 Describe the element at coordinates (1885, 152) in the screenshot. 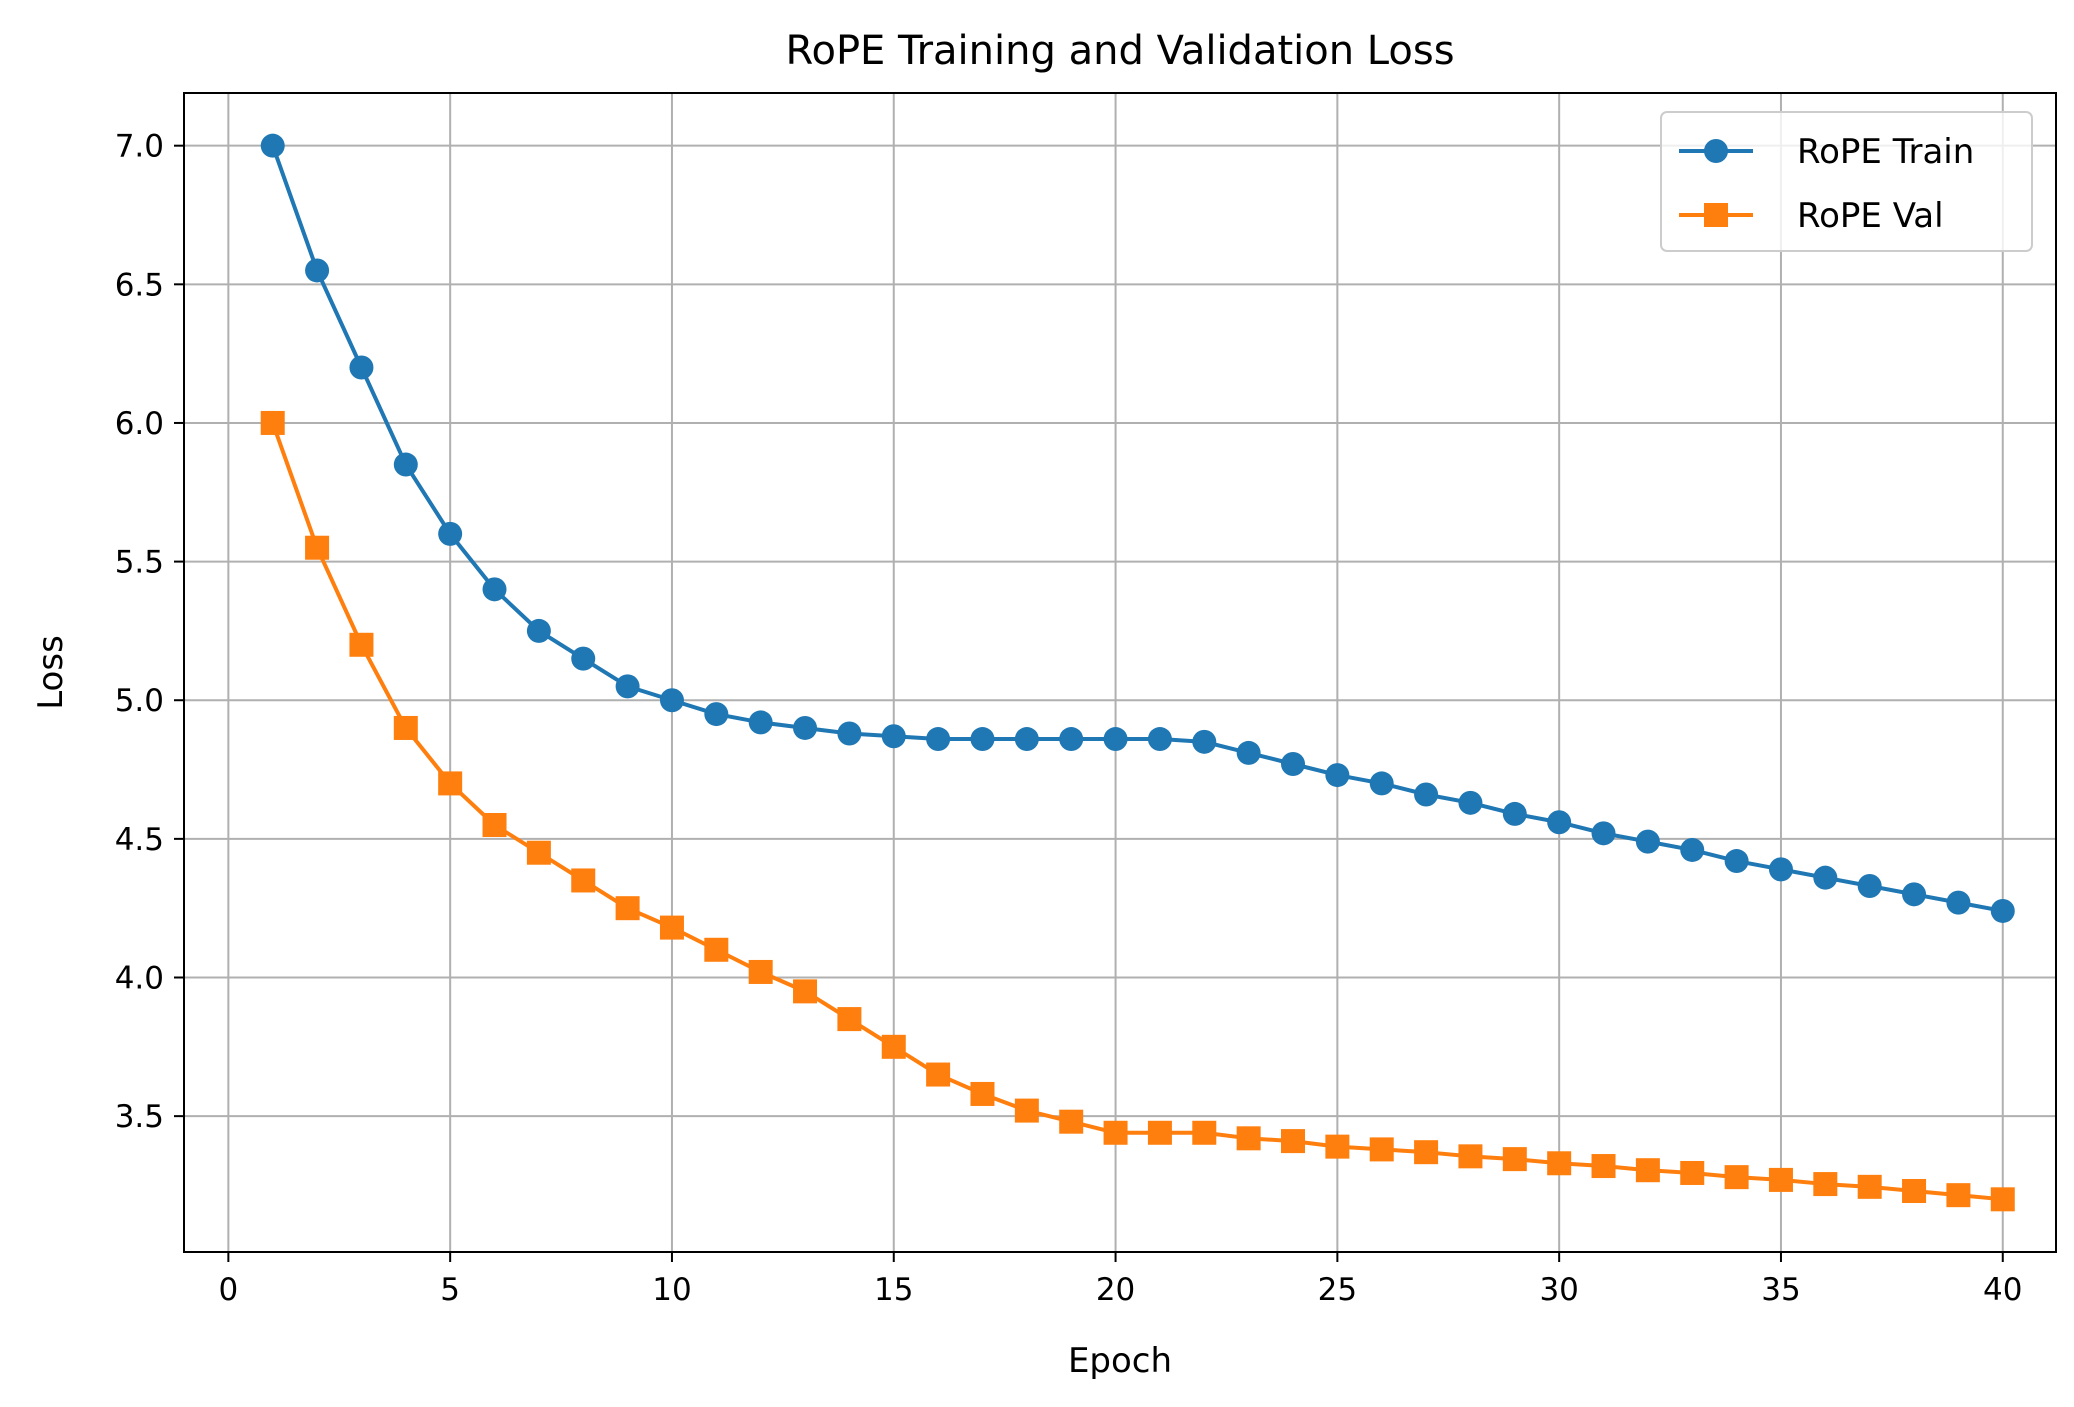

I see `legend-label: RoPE Train` at that location.